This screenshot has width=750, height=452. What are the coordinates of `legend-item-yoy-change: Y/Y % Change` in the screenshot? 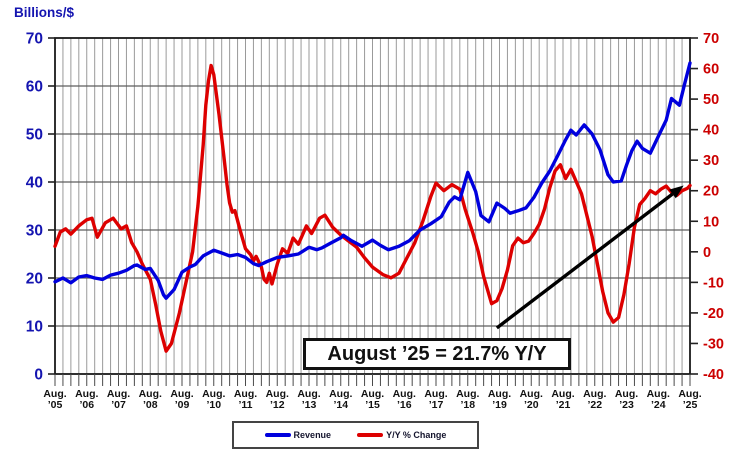 It's located at (401, 435).